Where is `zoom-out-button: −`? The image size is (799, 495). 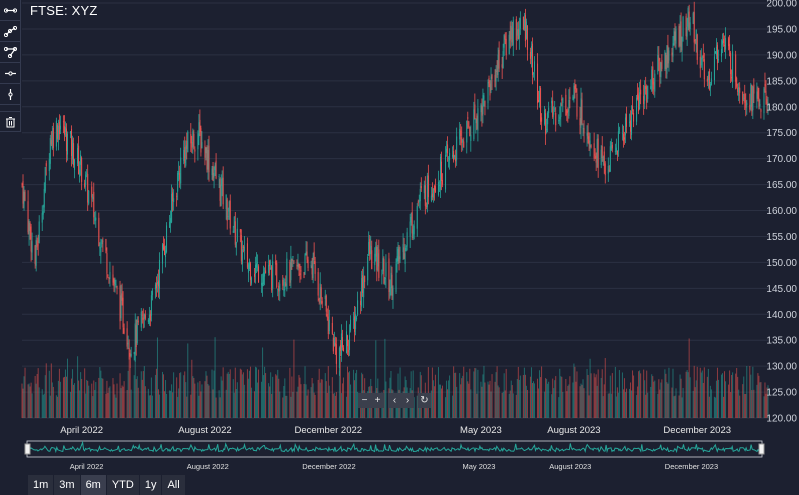
zoom-out-button: − is located at coordinates (364, 400).